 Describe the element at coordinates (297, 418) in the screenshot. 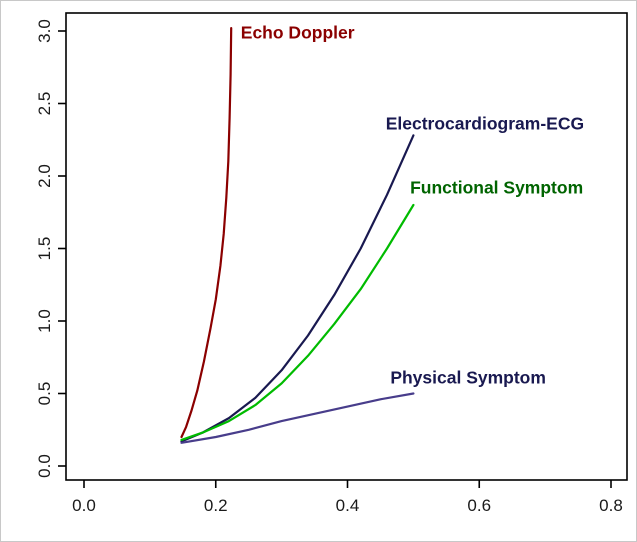

I see `series-line-physical-symptom` at that location.